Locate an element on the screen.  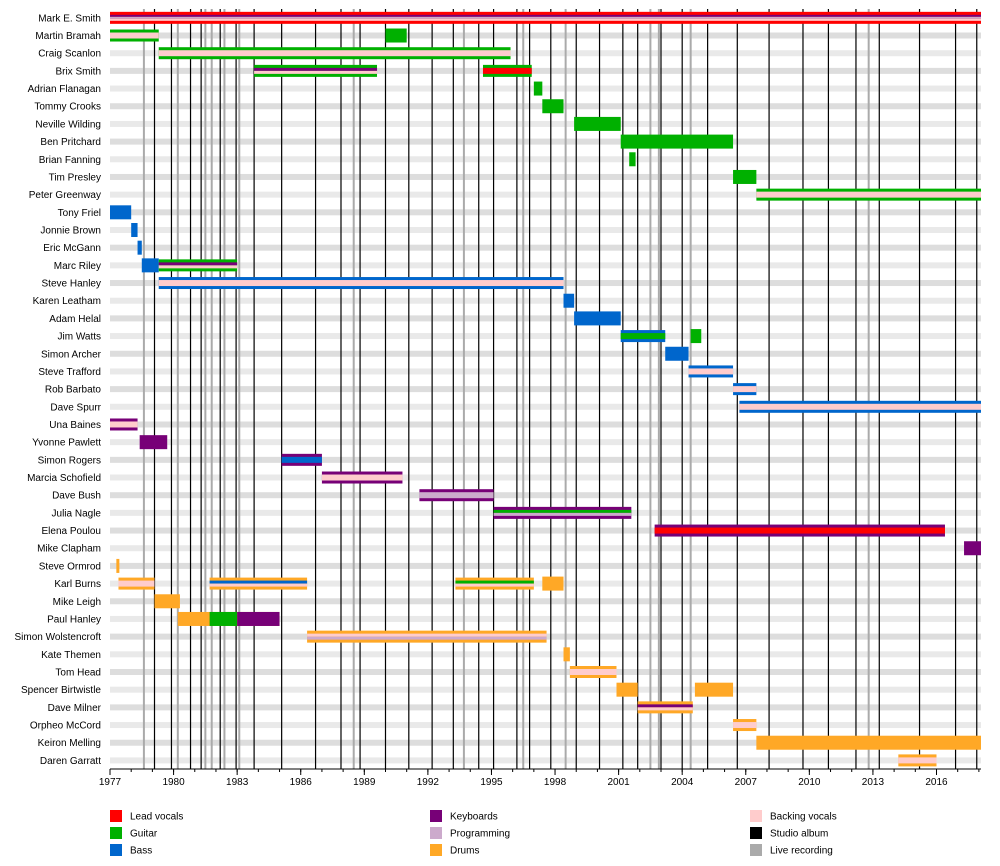
member-bar-martin-bramah is located at coordinates (134, 35).